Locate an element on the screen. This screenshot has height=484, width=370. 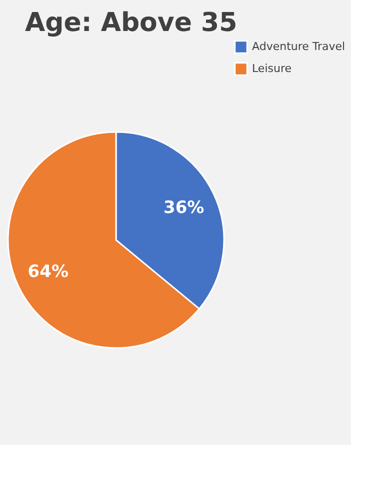
chart-title: Age: Above 35 is located at coordinates (131, 23).